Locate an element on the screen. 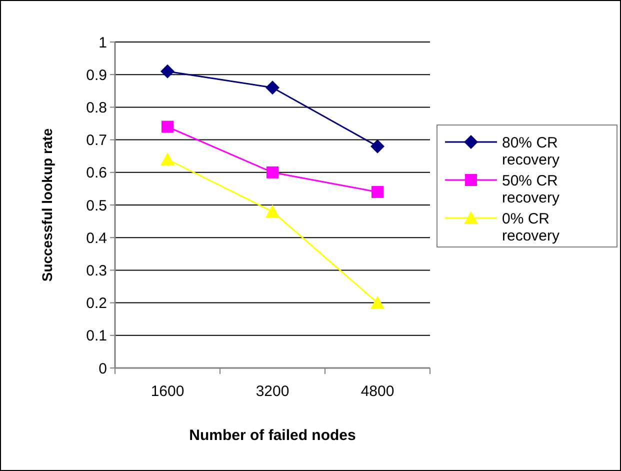 This screenshot has width=621, height=471. y-tick-label: 0.9 is located at coordinates (96, 75).